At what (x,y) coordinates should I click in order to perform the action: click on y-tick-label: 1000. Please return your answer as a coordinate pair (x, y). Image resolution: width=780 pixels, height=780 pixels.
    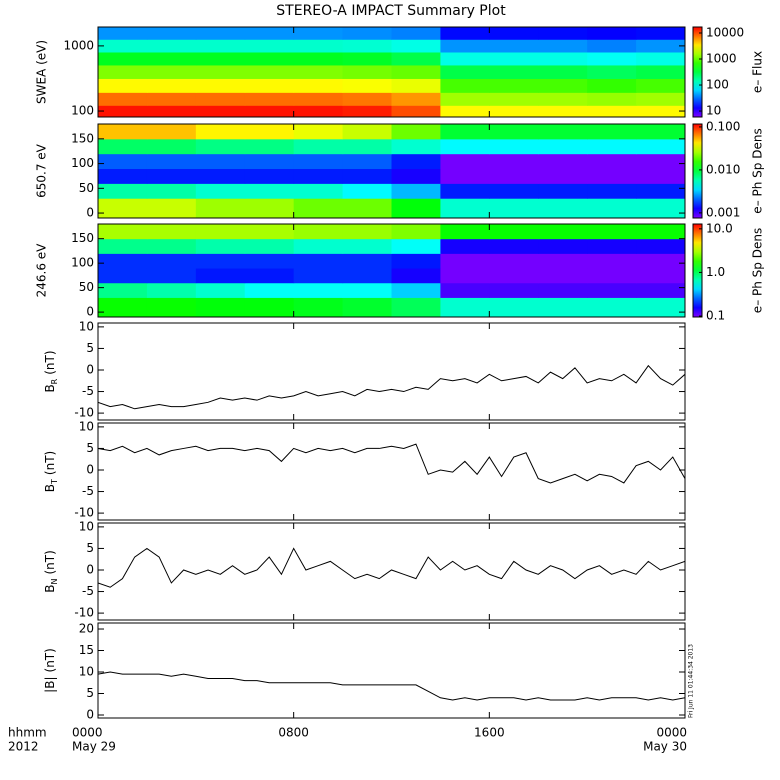
    Looking at the image, I should click on (78, 45).